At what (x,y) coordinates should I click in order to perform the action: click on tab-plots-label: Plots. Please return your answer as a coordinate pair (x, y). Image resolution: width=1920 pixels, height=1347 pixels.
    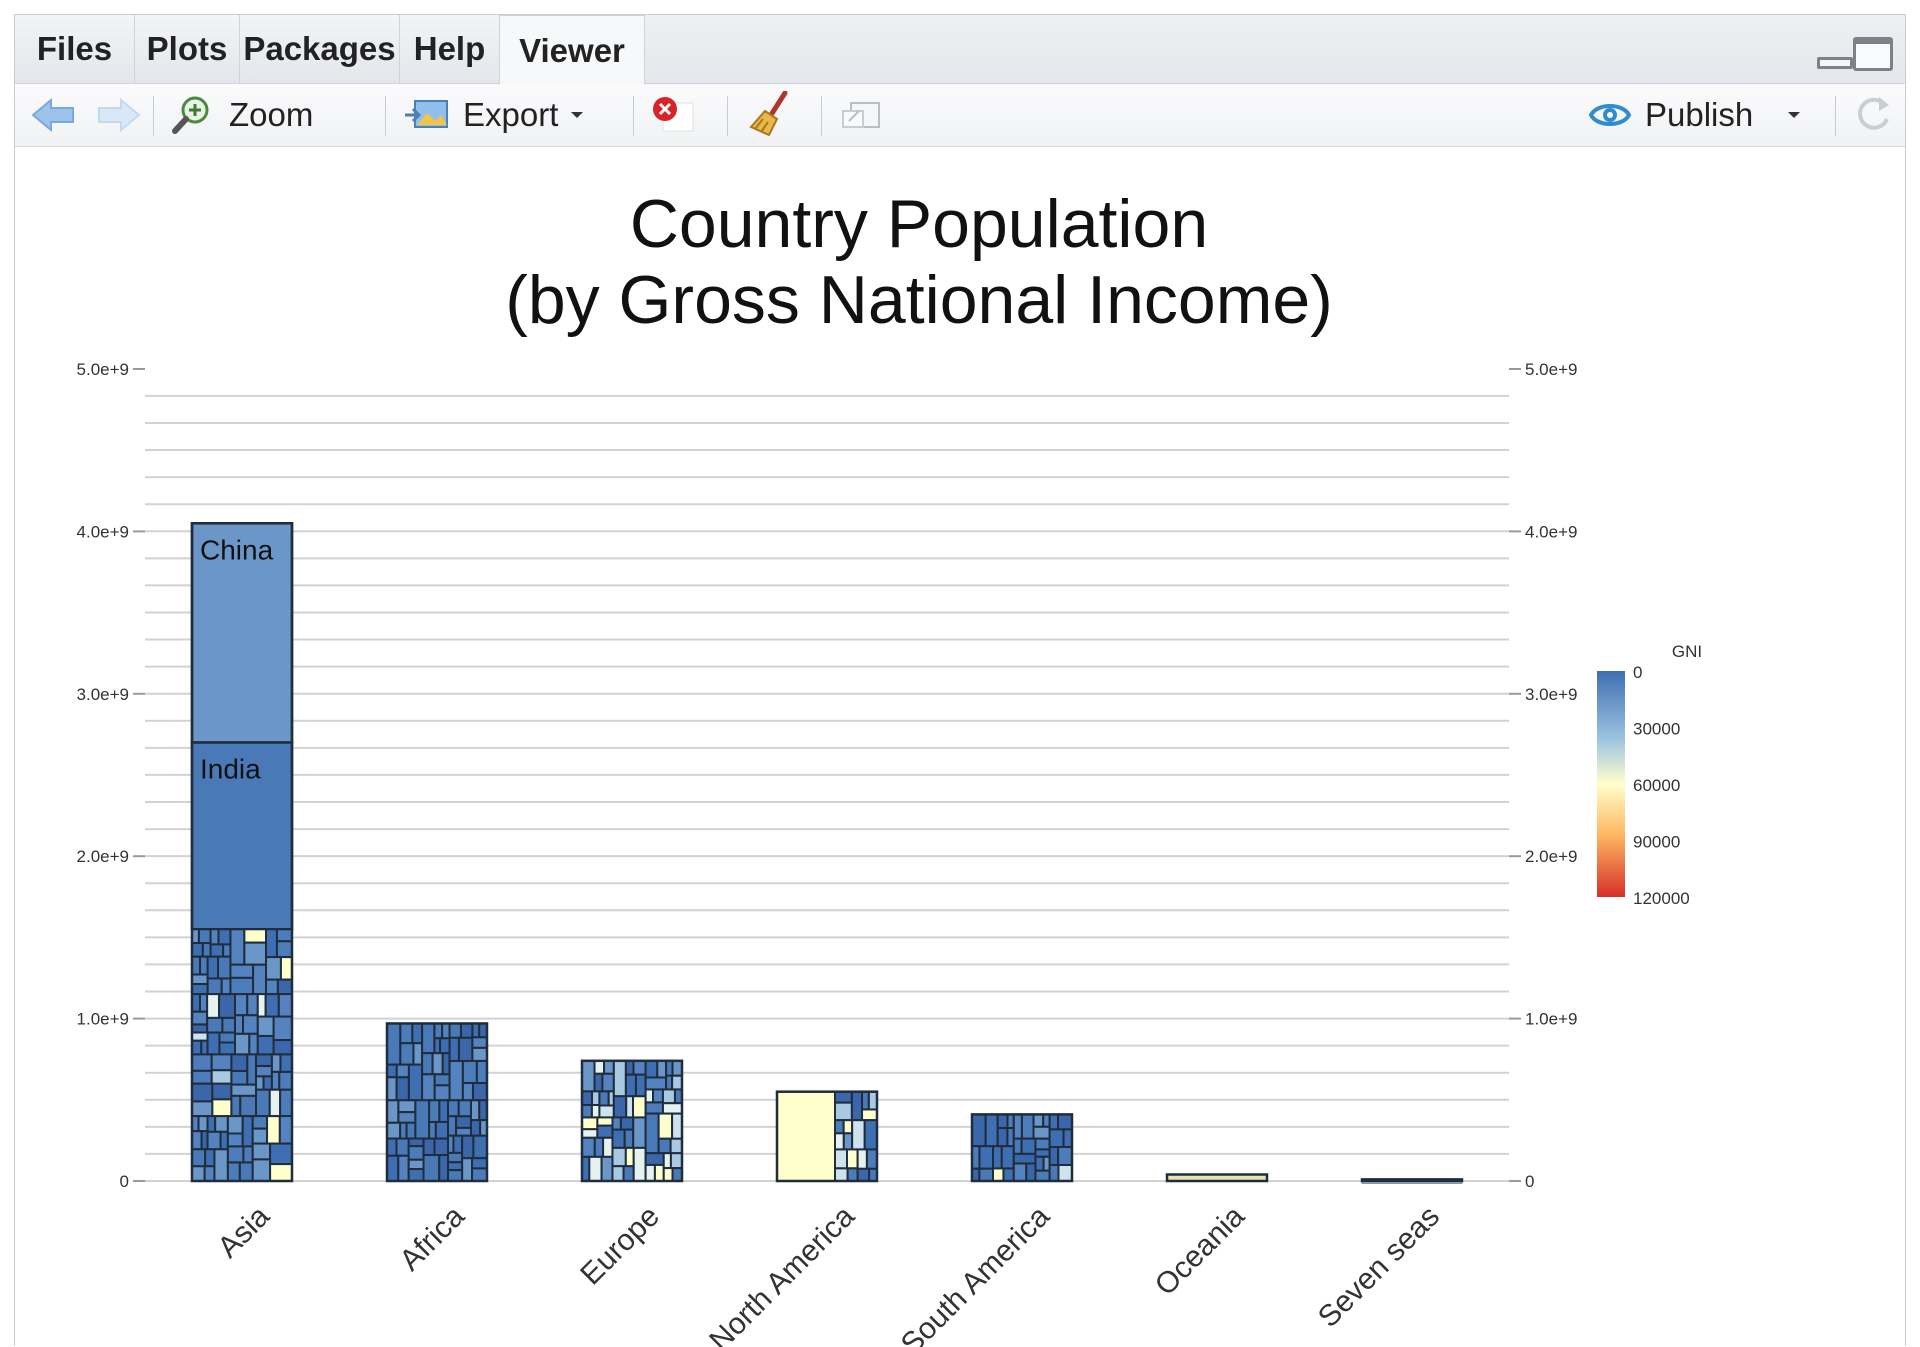
    Looking at the image, I should click on (187, 48).